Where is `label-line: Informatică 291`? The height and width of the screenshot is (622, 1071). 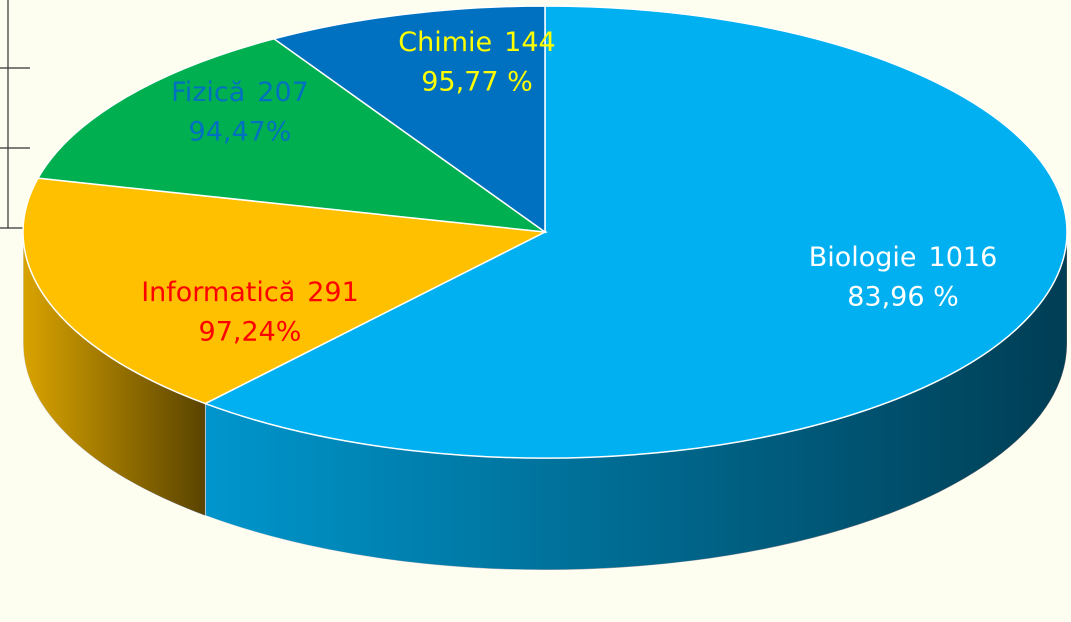 label-line: Informatică 291 is located at coordinates (250, 292).